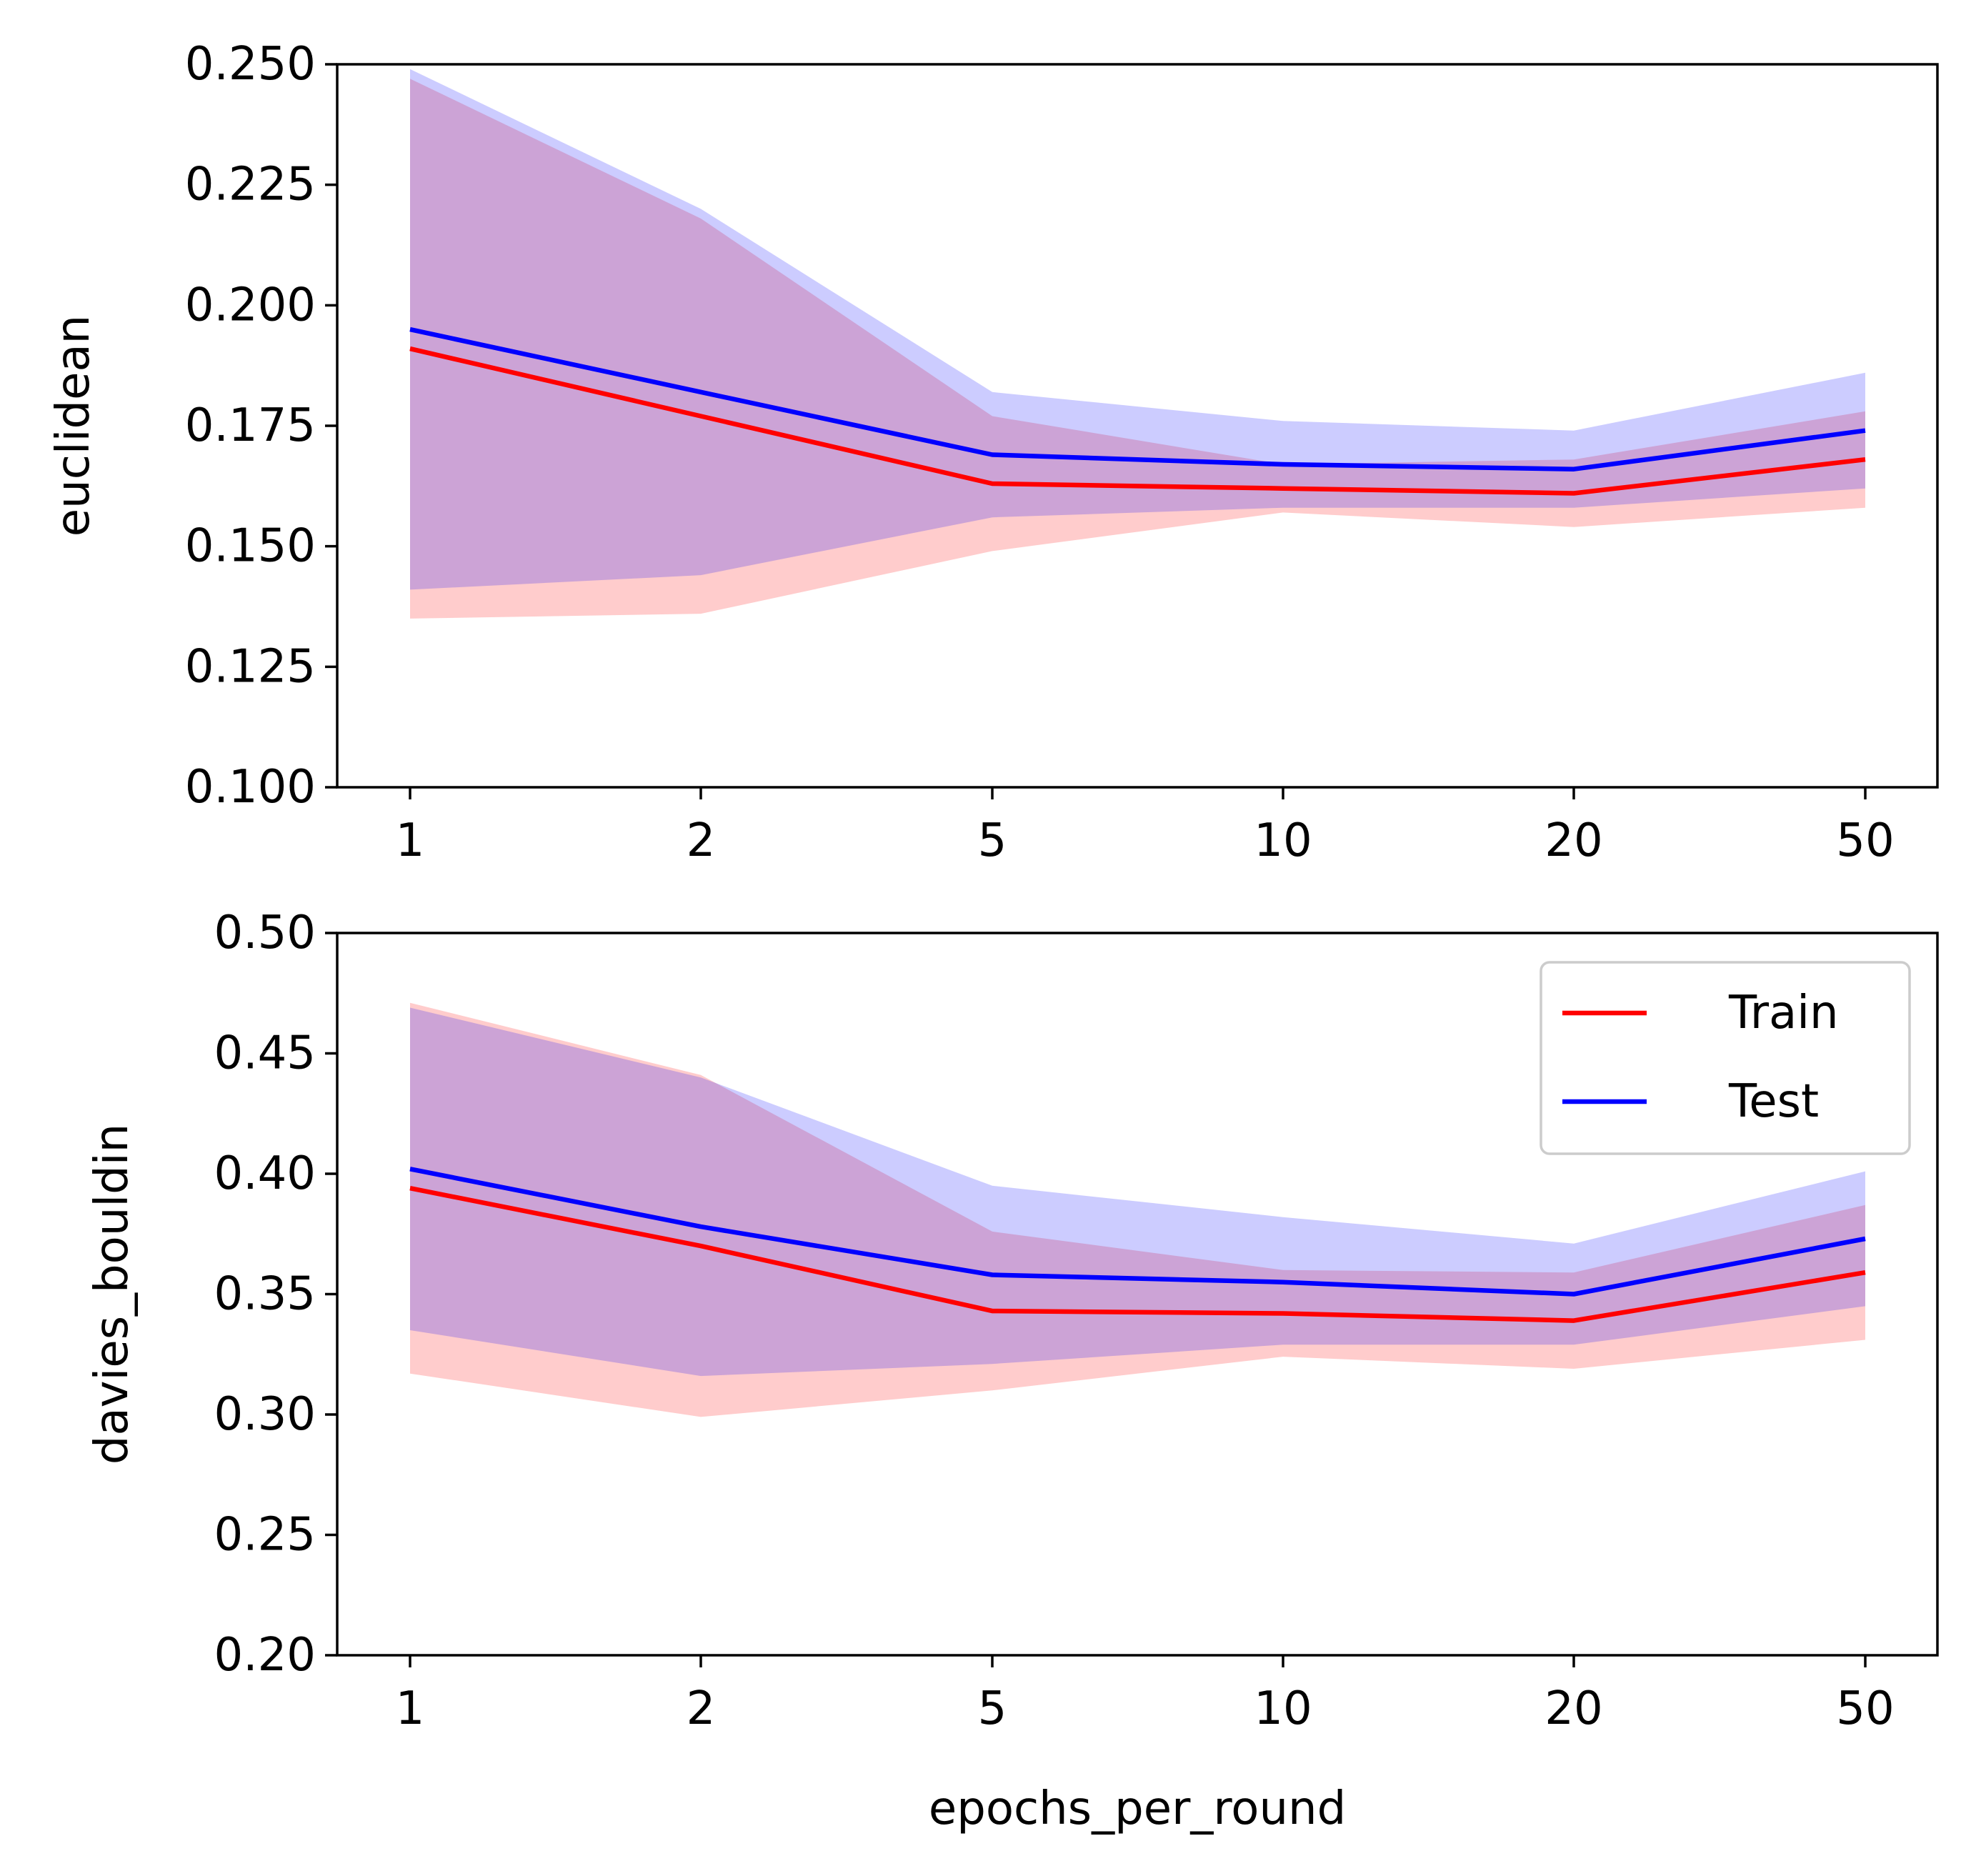  Describe the element at coordinates (265, 1294) in the screenshot. I see `y-tick-label: 0.35` at that location.